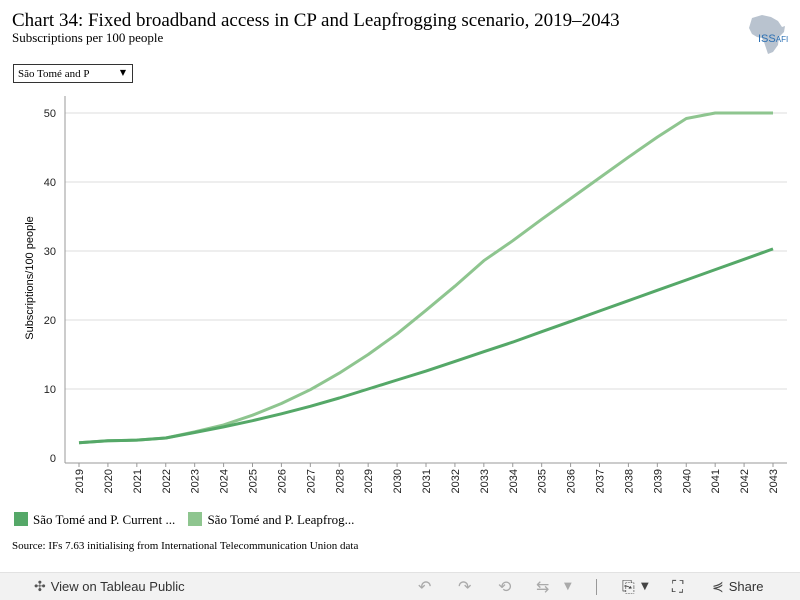 The image size is (800, 600). I want to click on y-tick-label: 20, so click(50, 321).